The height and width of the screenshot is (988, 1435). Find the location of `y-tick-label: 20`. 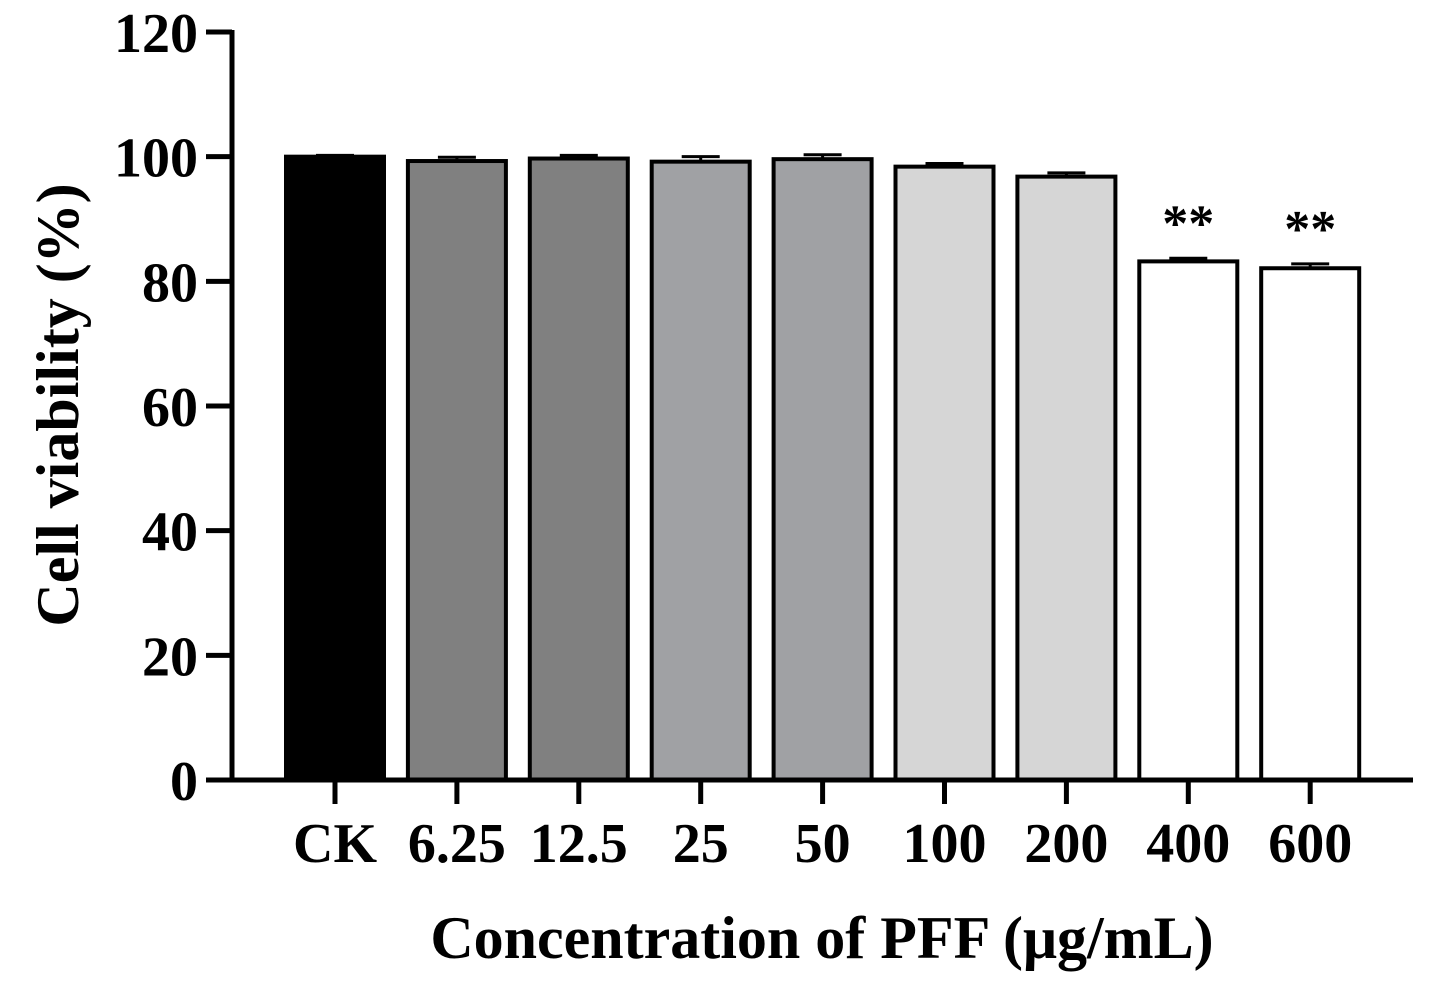

y-tick-label: 20 is located at coordinates (170, 657).